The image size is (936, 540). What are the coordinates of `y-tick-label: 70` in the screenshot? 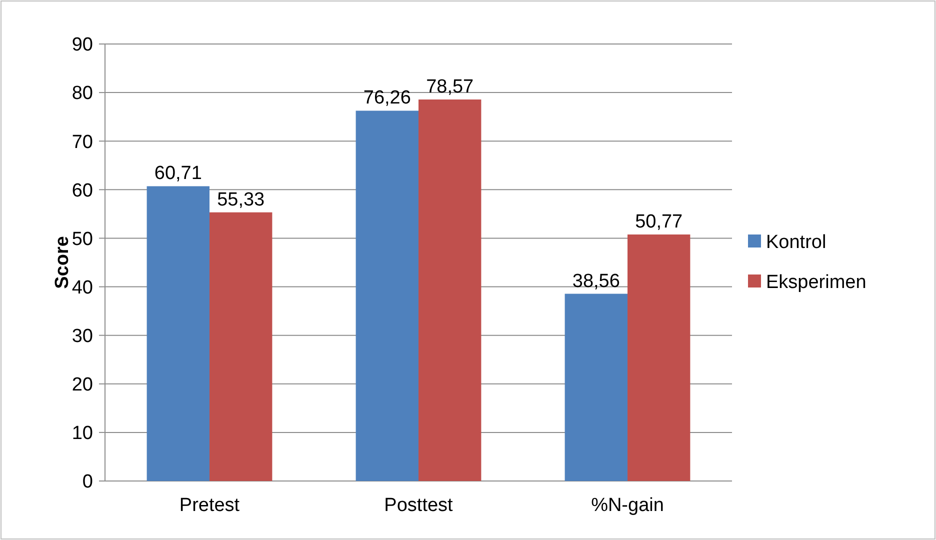 It's located at (82, 142).